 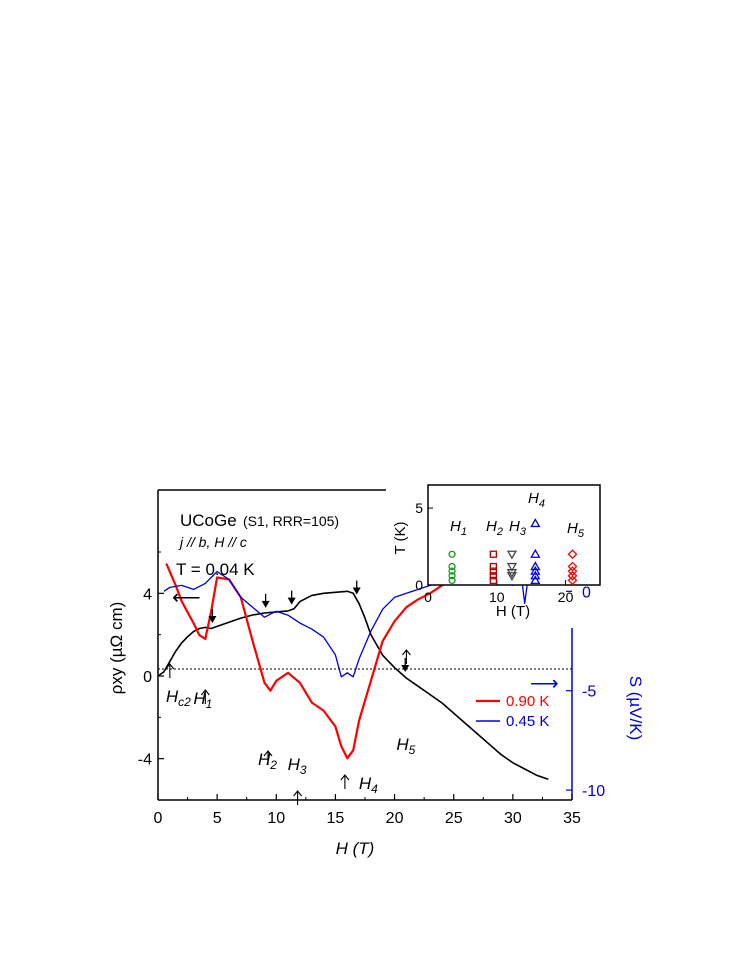 What do you see at coordinates (454, 818) in the screenshot?
I see `x-tick-label: 25` at bounding box center [454, 818].